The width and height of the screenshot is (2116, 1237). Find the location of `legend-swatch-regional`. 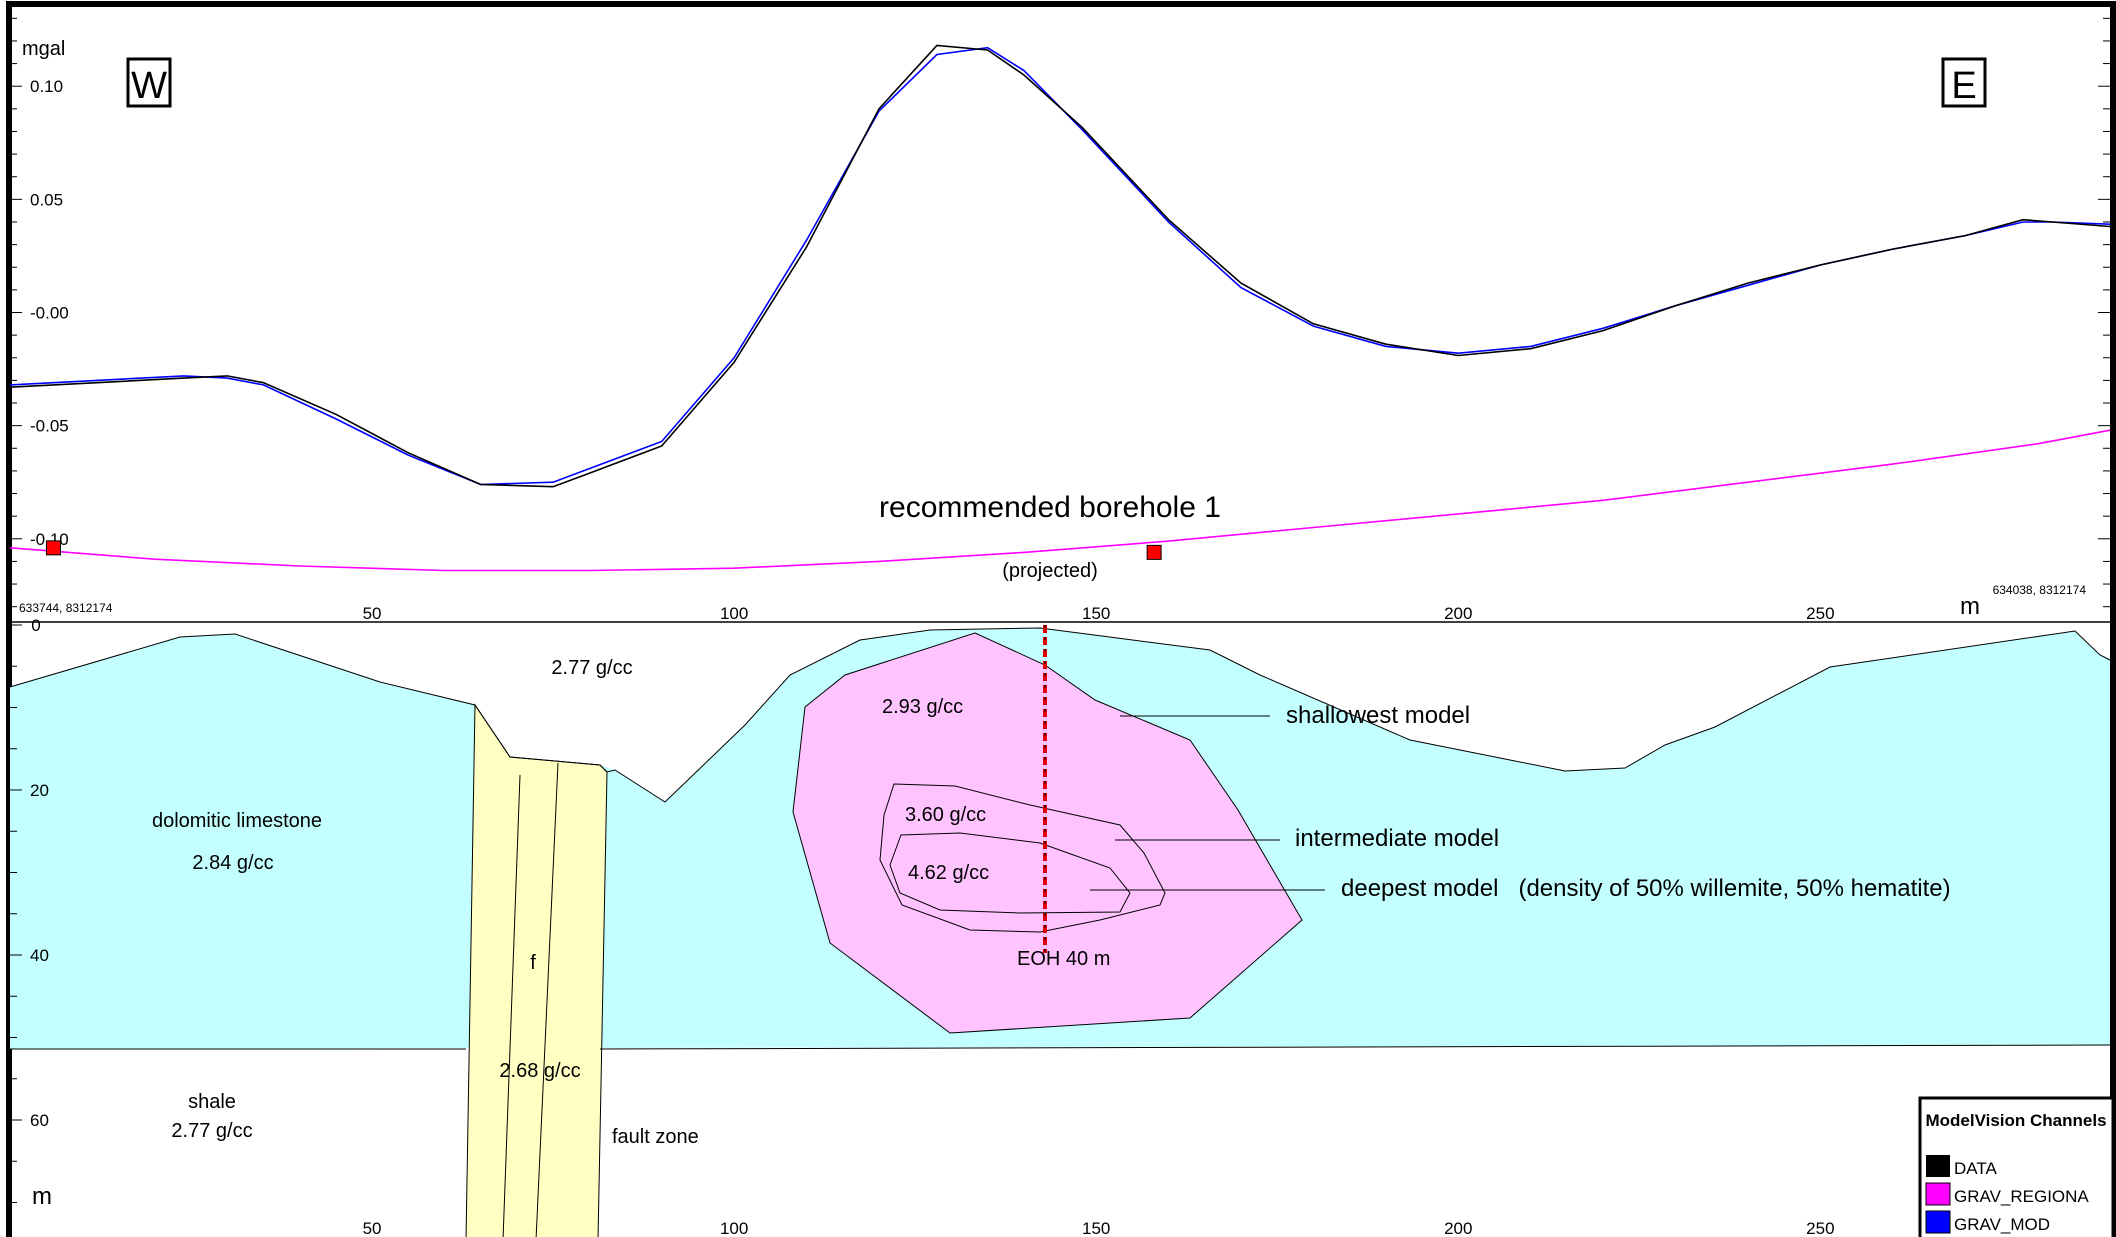

legend-swatch-regional is located at coordinates (1938, 1194).